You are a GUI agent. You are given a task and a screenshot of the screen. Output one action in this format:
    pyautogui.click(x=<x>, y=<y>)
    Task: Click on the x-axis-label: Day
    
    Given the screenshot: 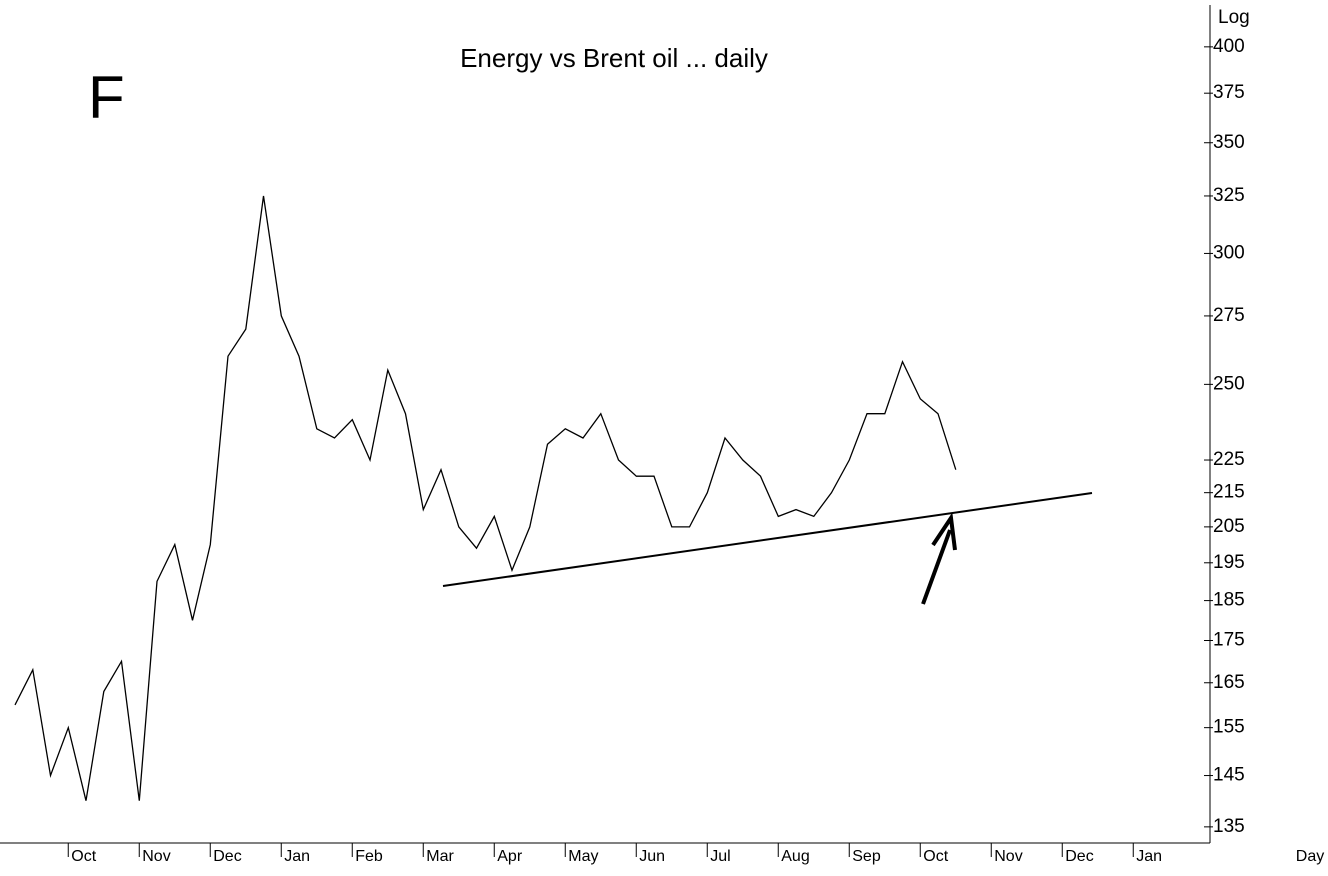 What is the action you would take?
    pyautogui.click(x=1310, y=856)
    